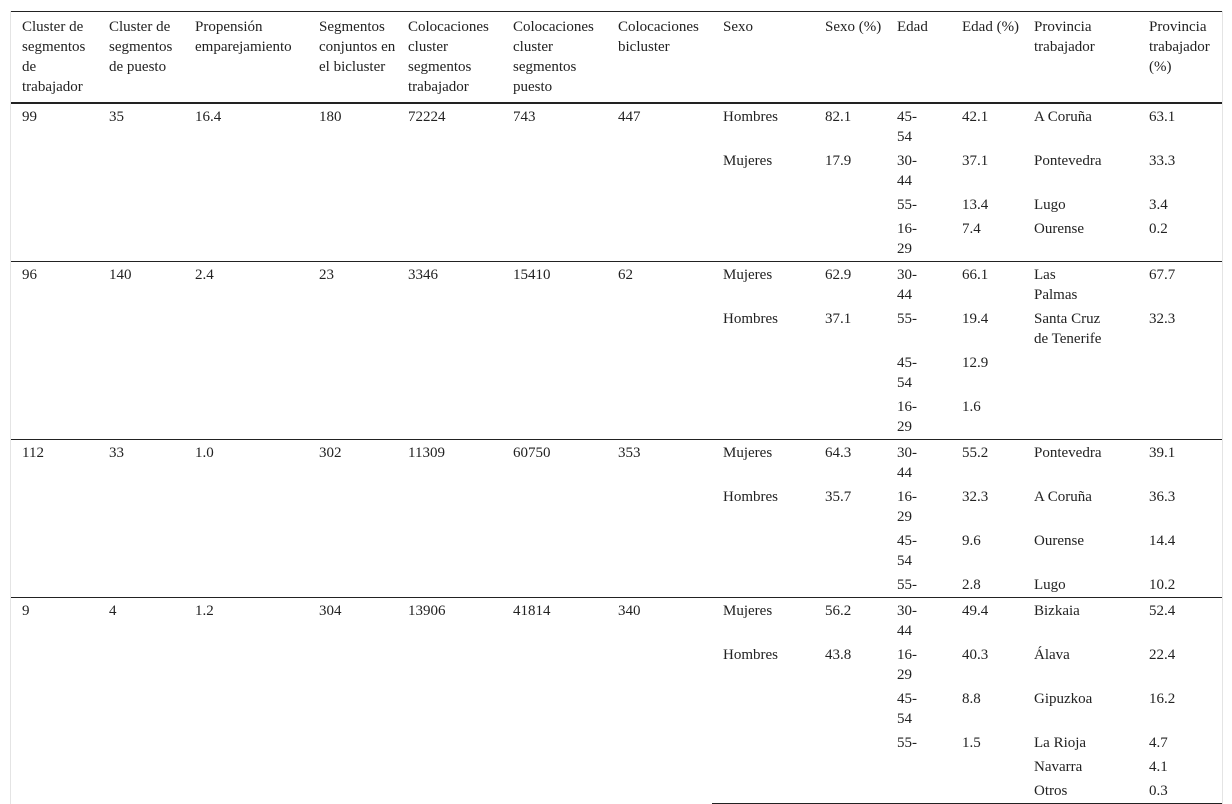  What do you see at coordinates (616, 373) in the screenshot?
I see `table-row: 45-54 12.9` at bounding box center [616, 373].